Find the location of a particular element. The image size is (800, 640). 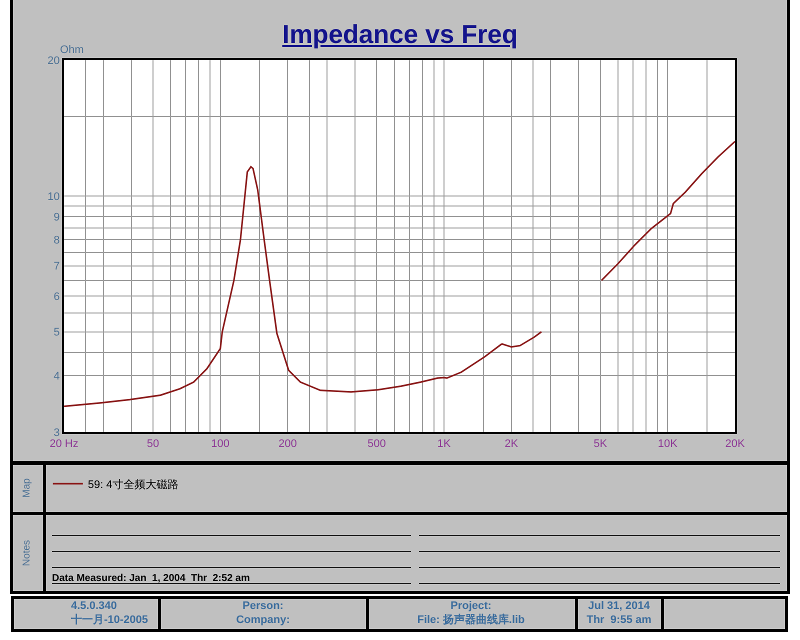

legend-label: 59: 4寸全频大磁路 is located at coordinates (133, 484).